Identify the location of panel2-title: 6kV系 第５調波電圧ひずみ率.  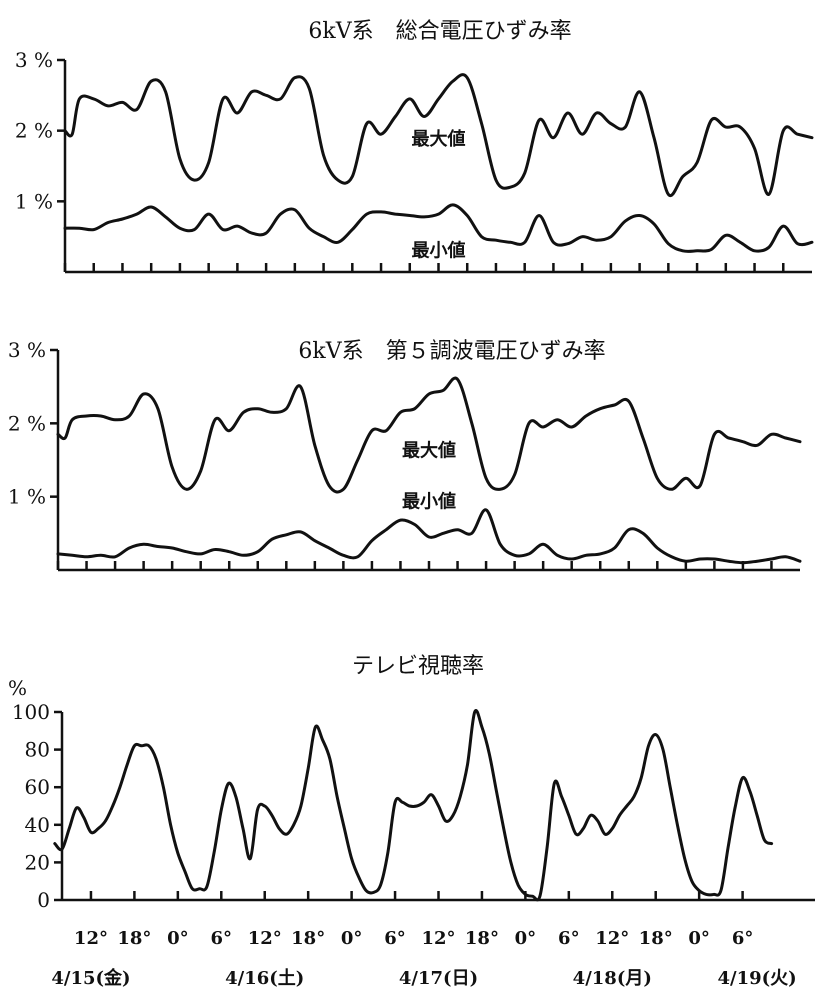
(451, 351).